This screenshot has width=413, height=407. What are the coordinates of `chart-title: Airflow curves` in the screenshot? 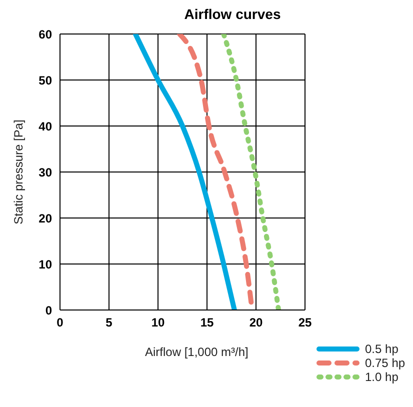 It's located at (232, 14).